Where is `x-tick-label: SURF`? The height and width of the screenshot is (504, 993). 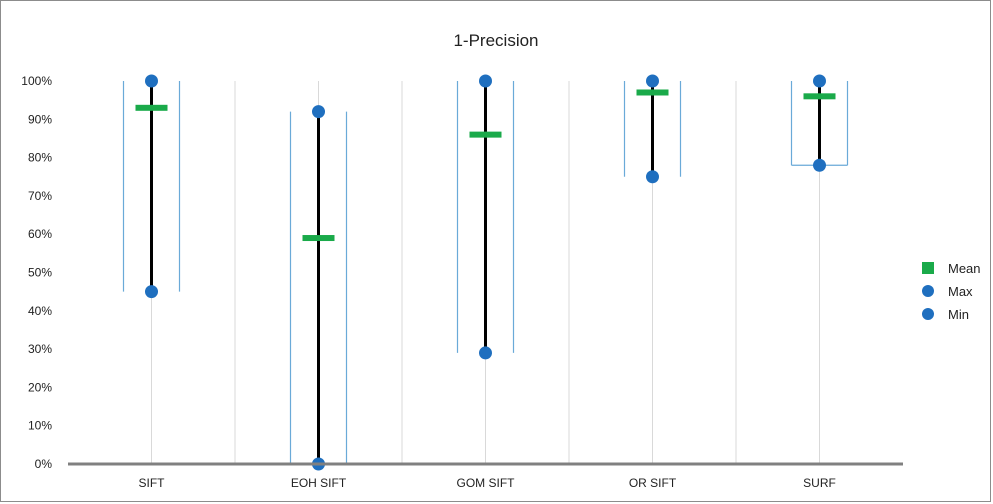
x-tick-label: SURF is located at coordinates (819, 483).